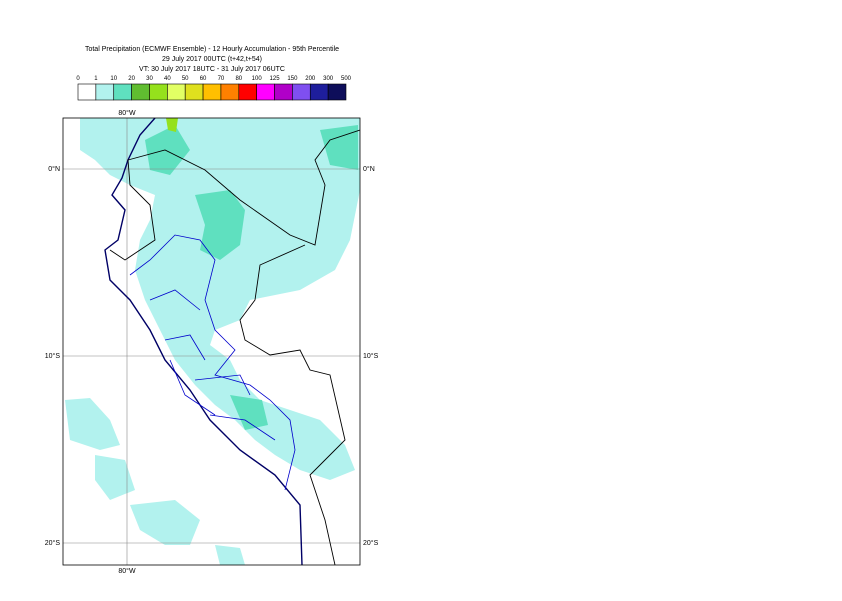  What do you see at coordinates (257, 79) in the screenshot?
I see `legend-label: 100` at bounding box center [257, 79].